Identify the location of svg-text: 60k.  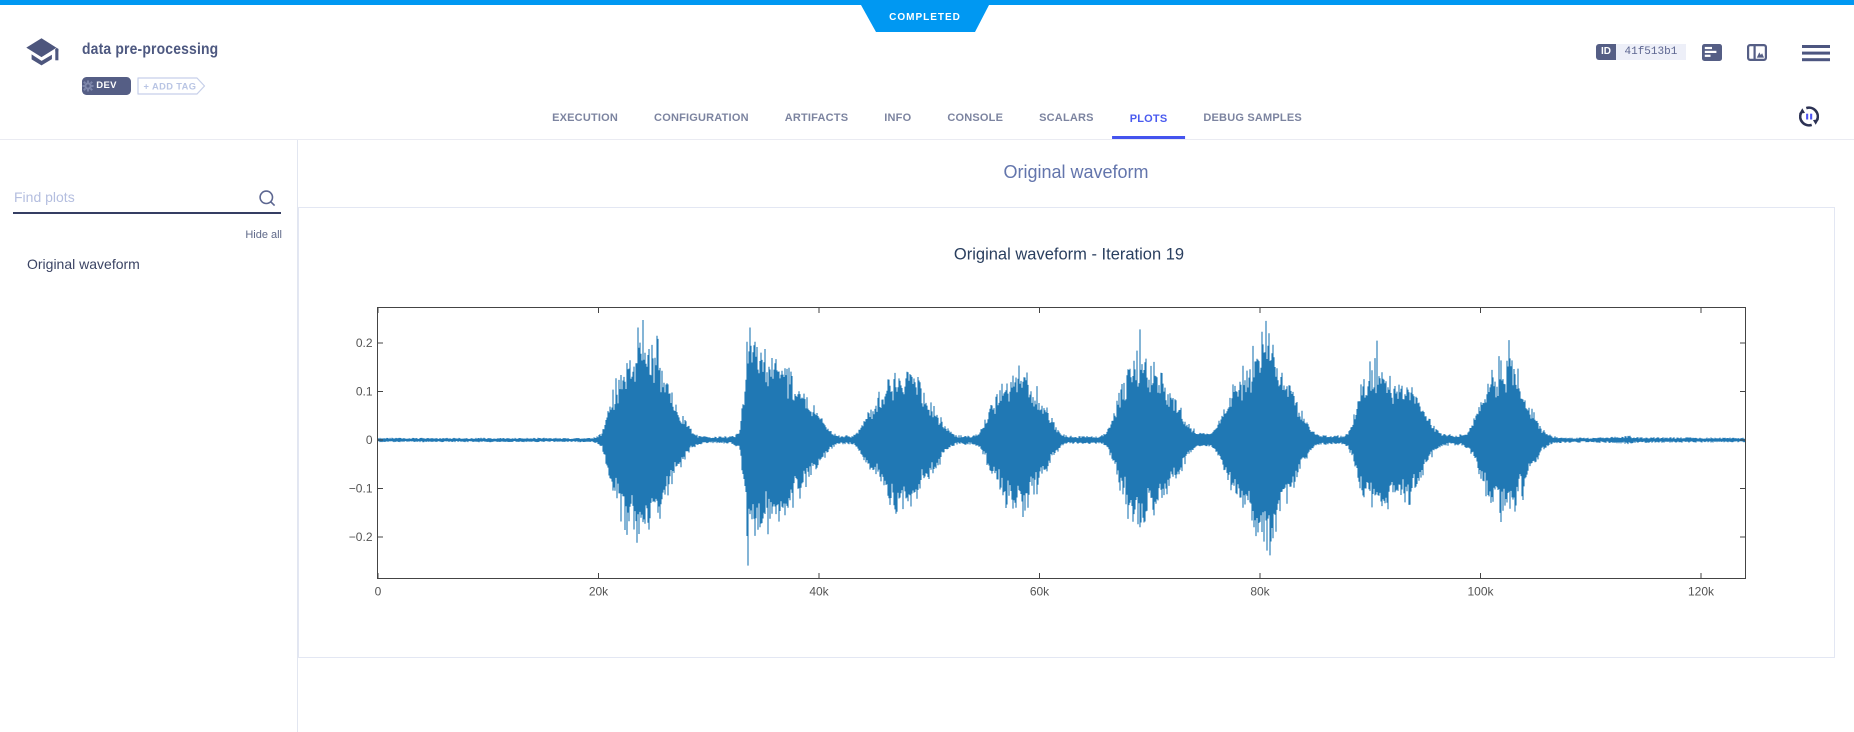
(1040, 592).